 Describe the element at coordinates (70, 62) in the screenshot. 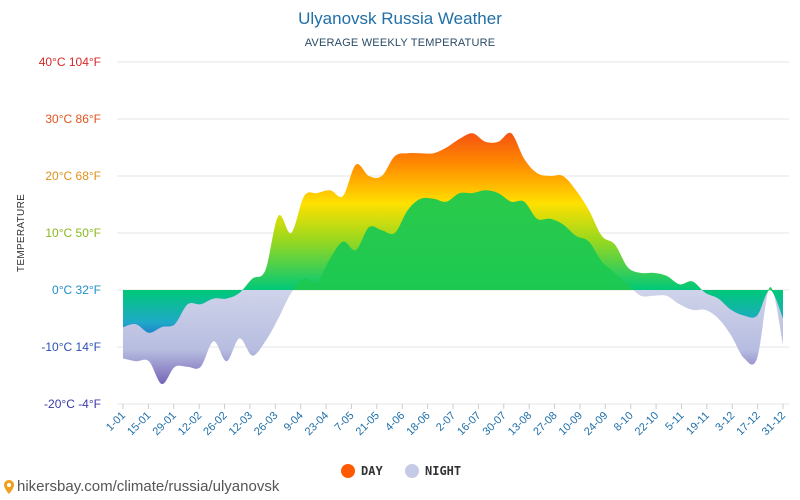

I see `y-tick-label: 40°C 104°F` at that location.